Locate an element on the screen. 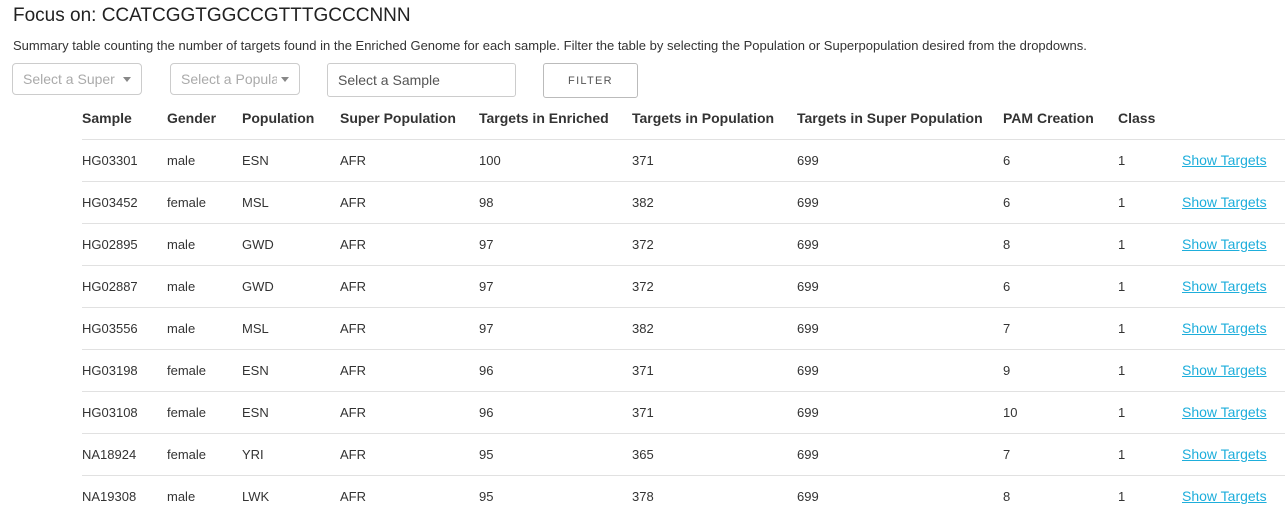  cell-targets-enriched: 100 is located at coordinates (555, 159).